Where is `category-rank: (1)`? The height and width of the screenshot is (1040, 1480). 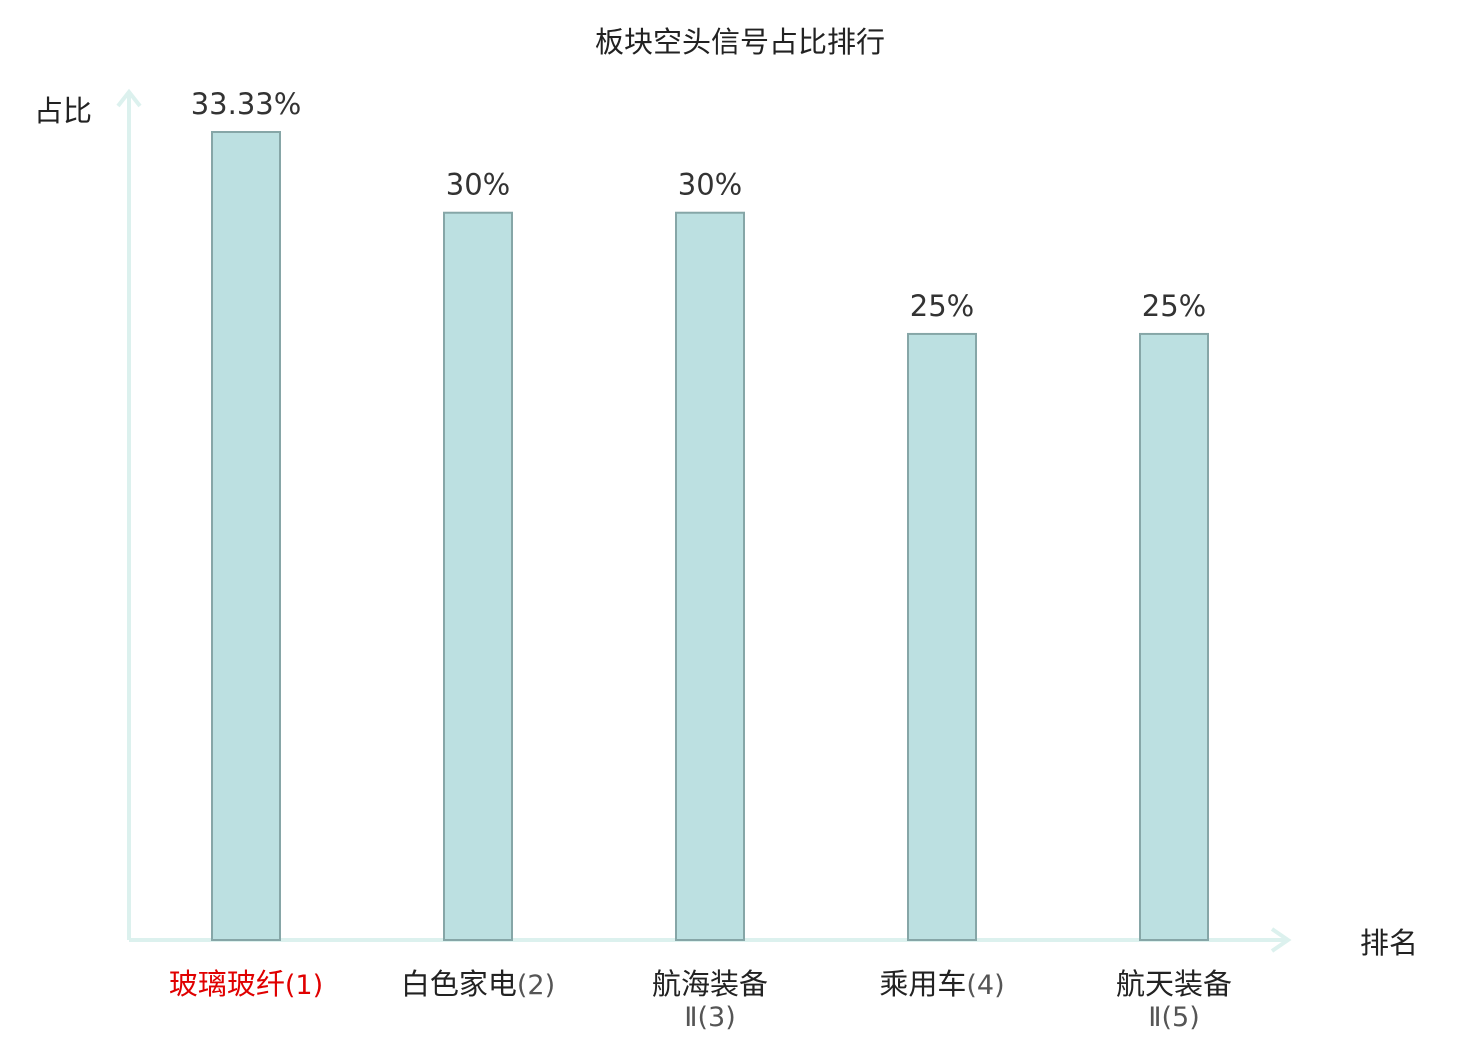
category-rank: (1) is located at coordinates (304, 985).